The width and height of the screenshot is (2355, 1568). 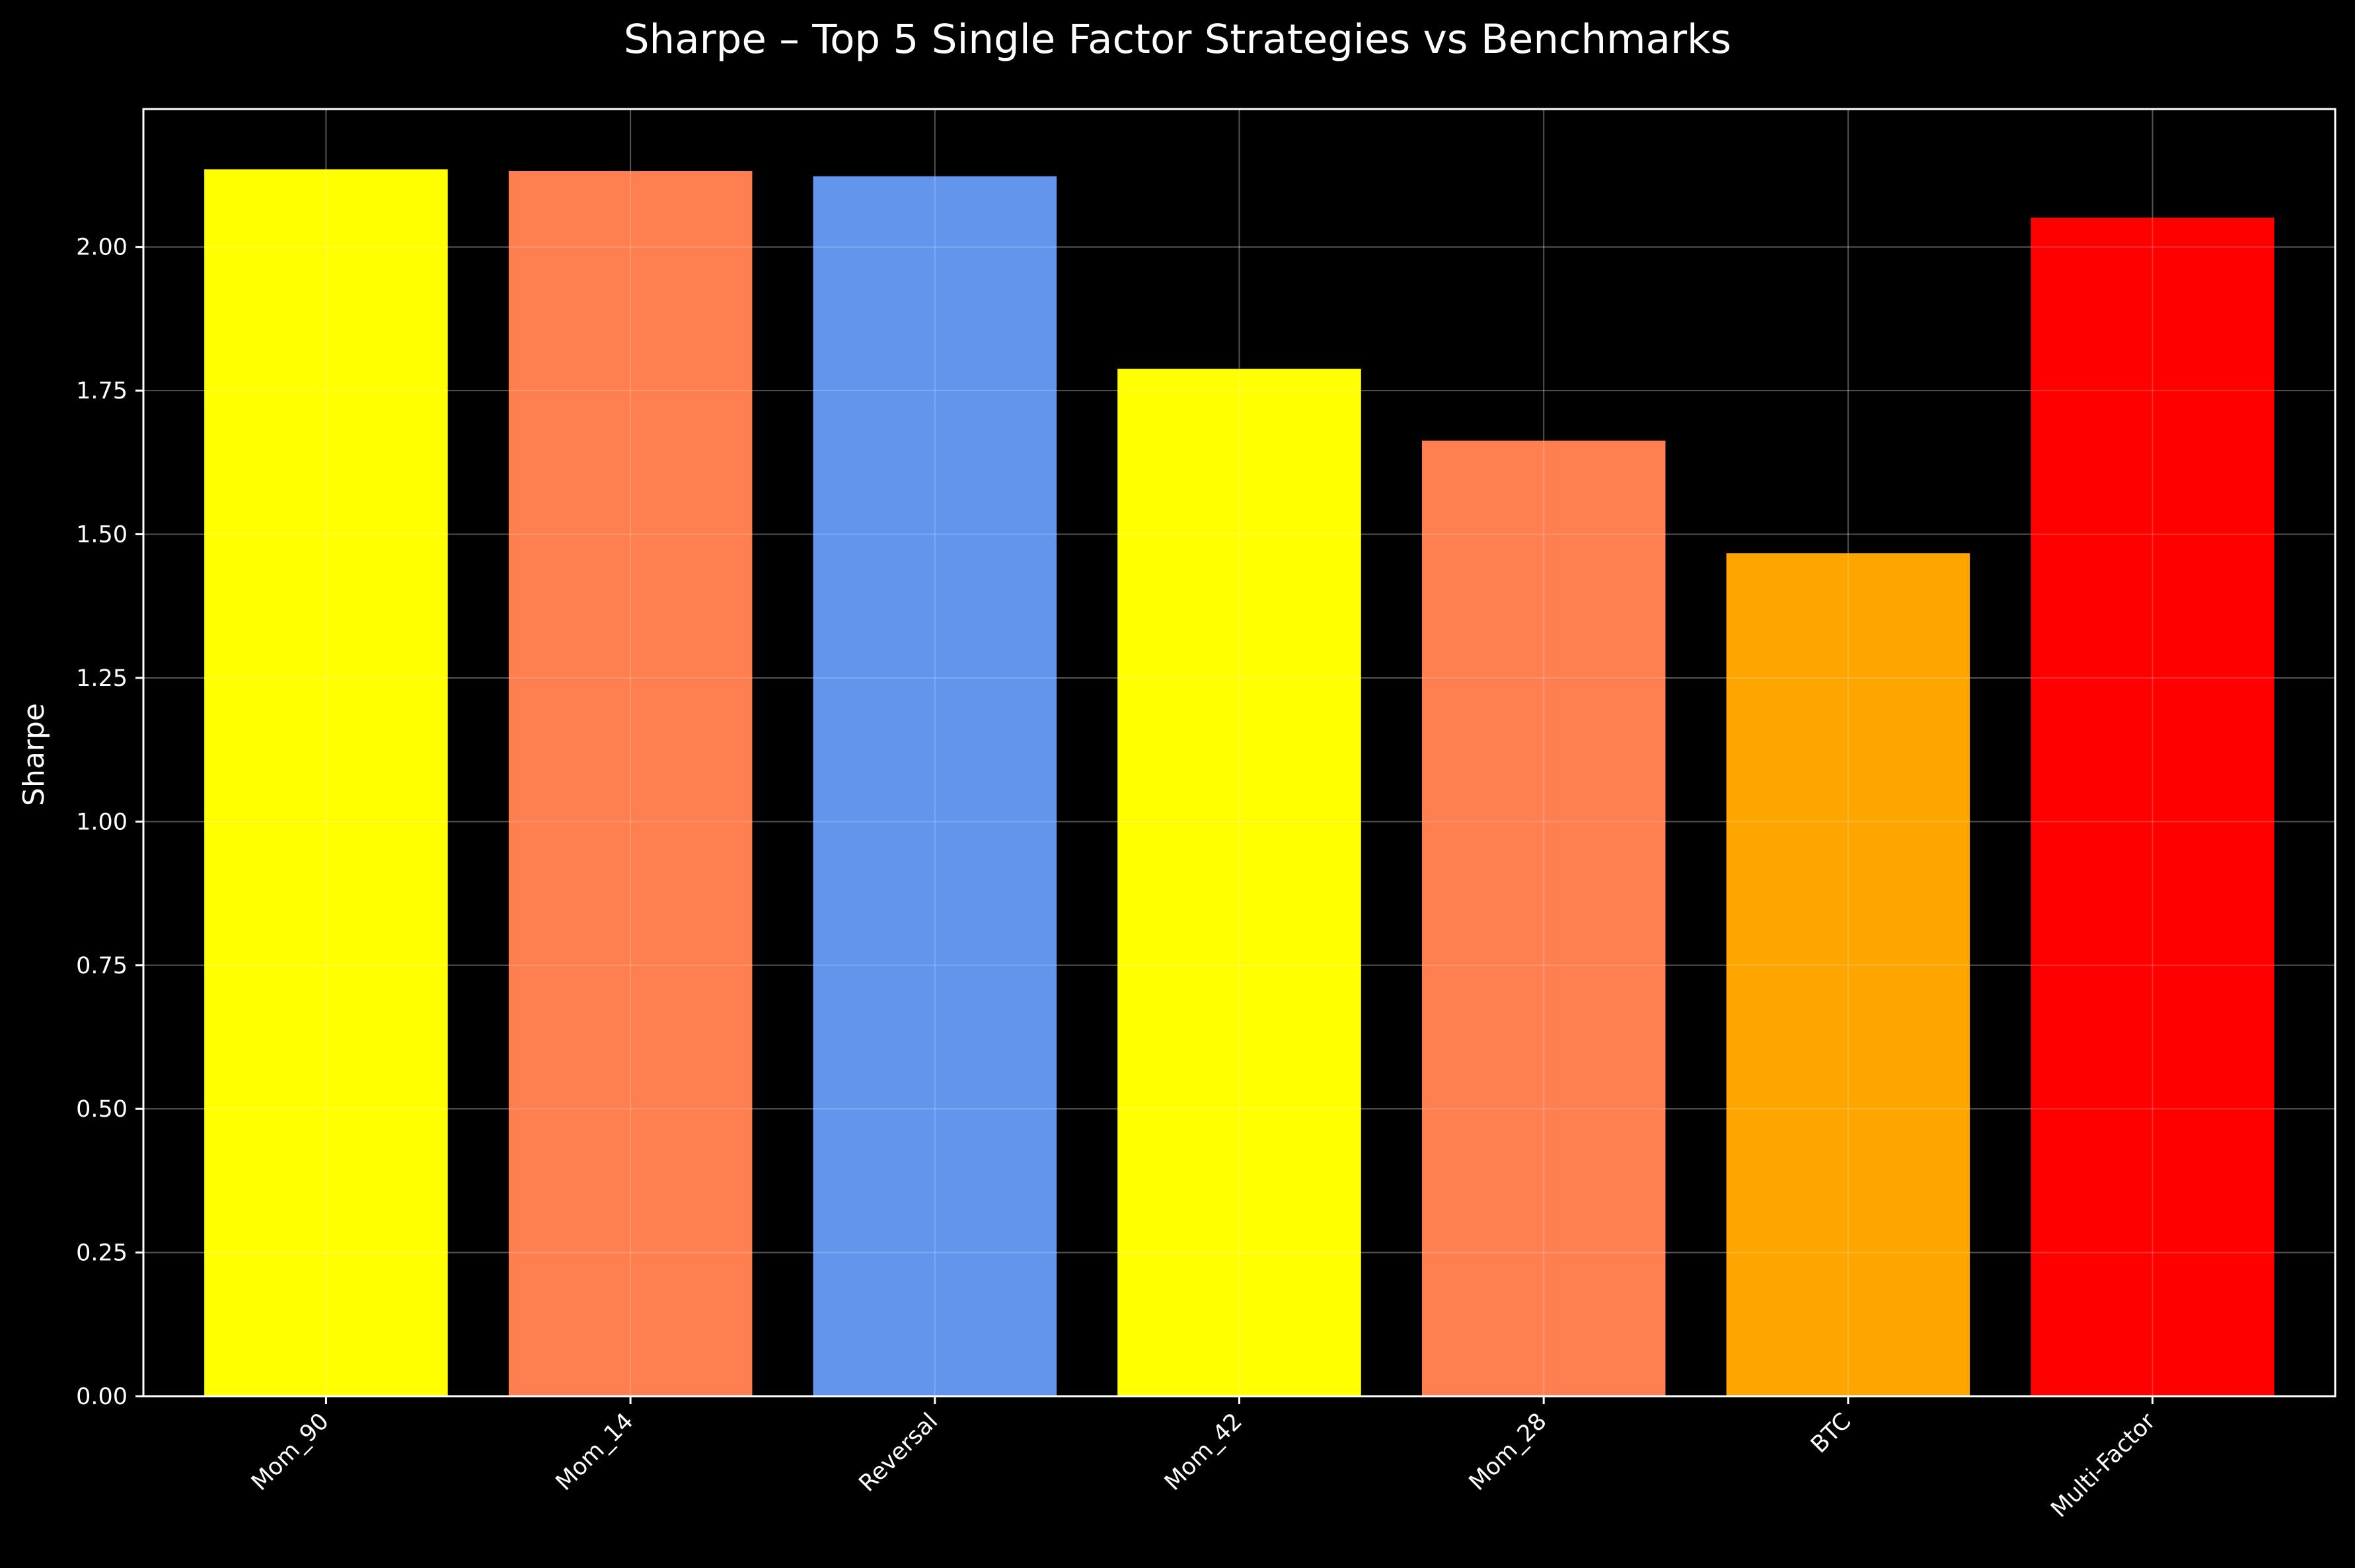 What do you see at coordinates (102, 391) in the screenshot?
I see `y-tick-label: 1.75` at bounding box center [102, 391].